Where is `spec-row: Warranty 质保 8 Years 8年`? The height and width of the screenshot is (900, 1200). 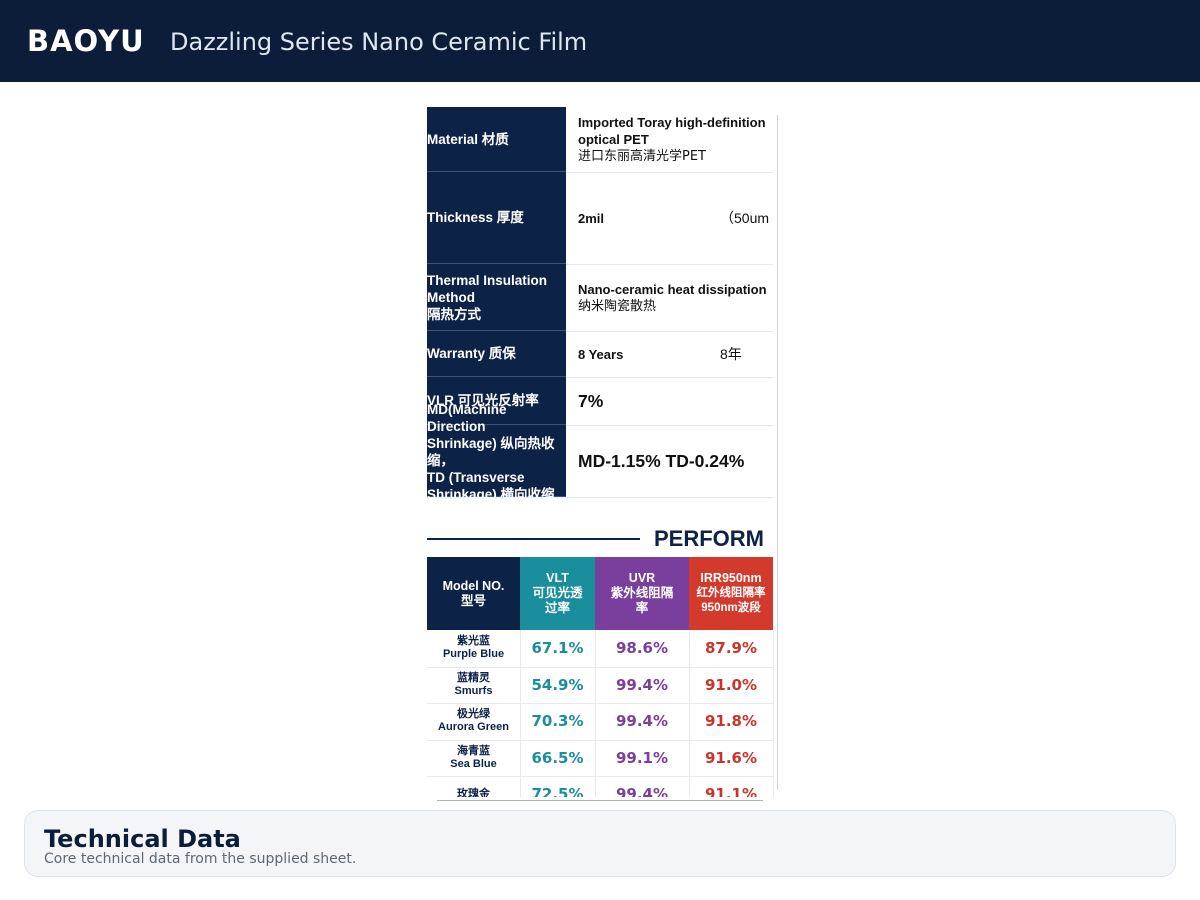 spec-row: Warranty 质保 8 Years 8年 is located at coordinates (600, 354).